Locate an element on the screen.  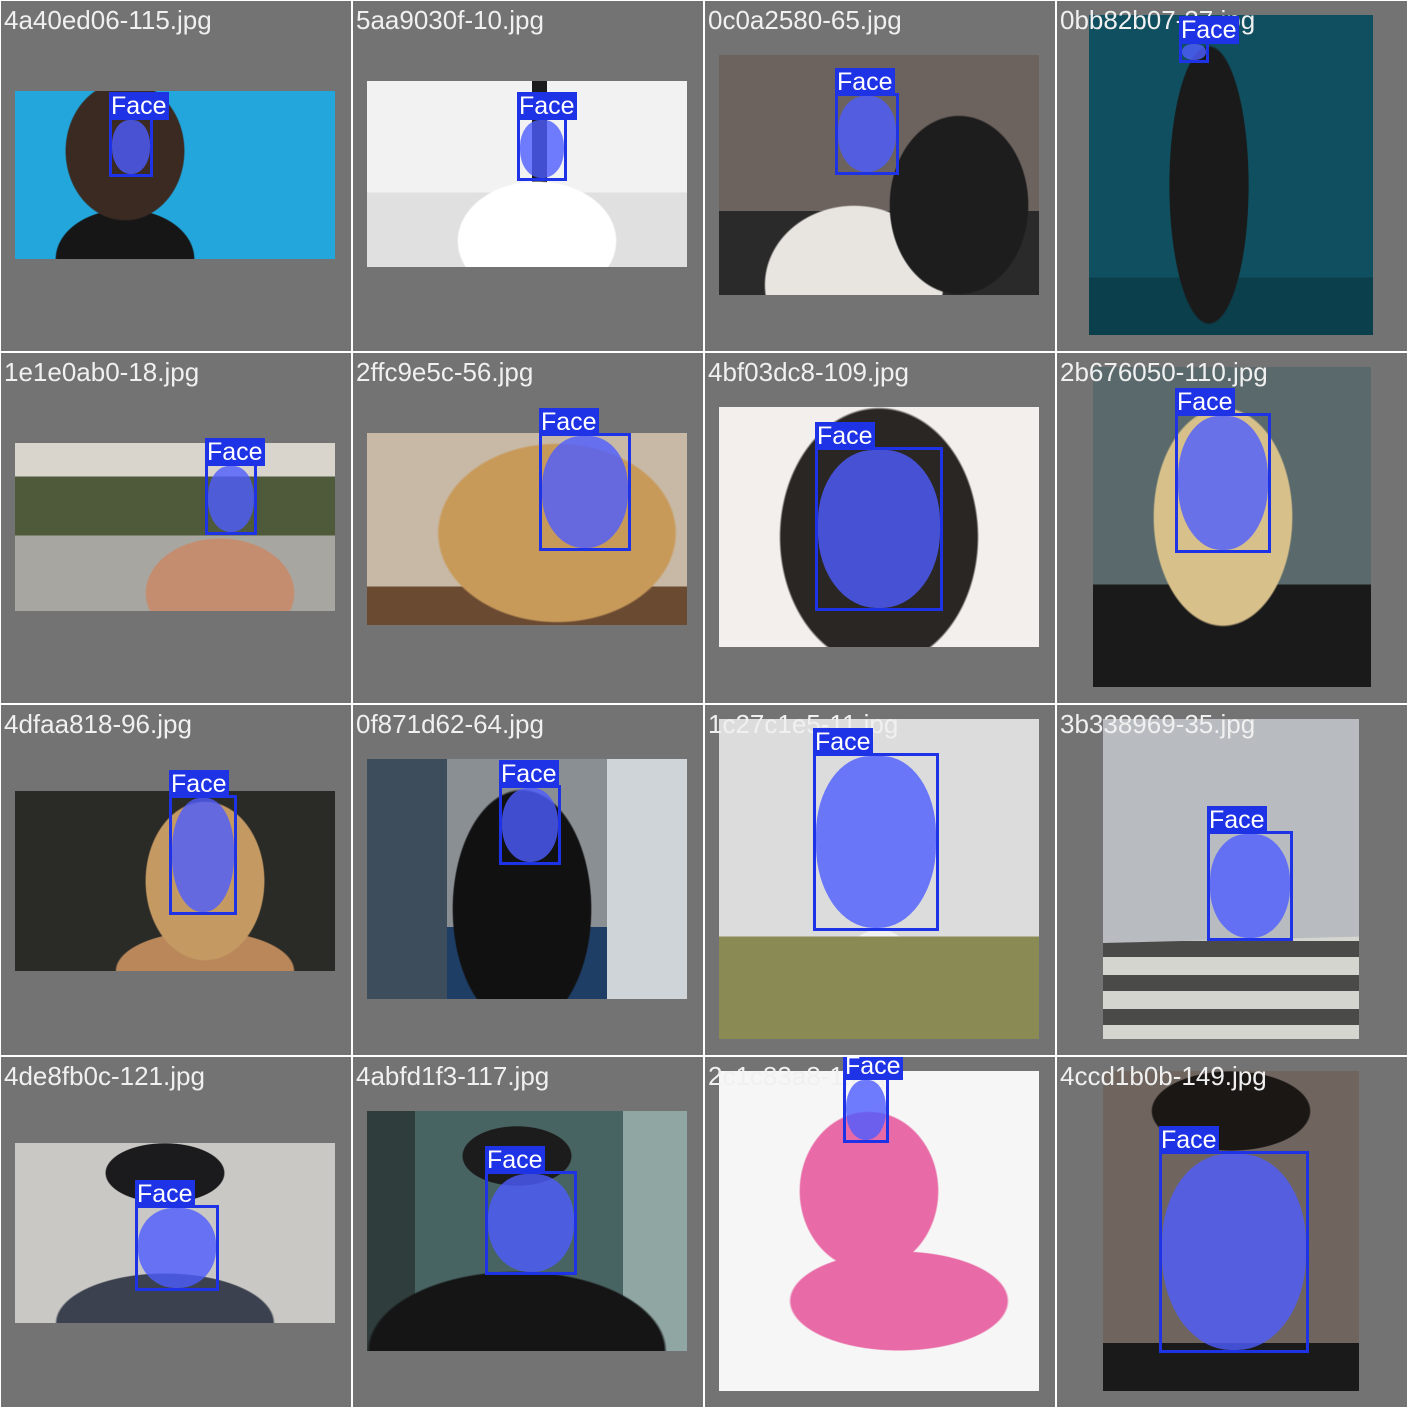
result-tile: 4a40ed06-115.jpg Face is located at coordinates (176, 176).